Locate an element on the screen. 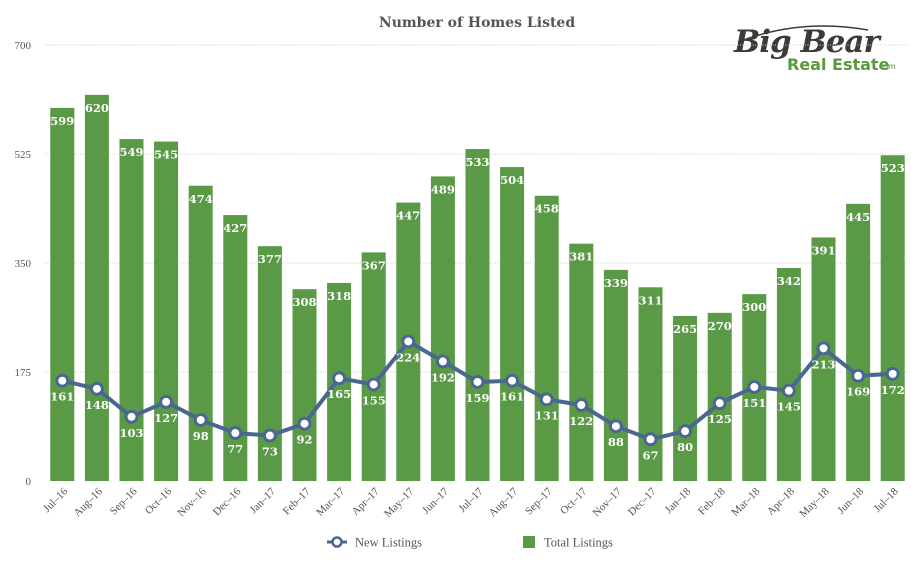 The width and height of the screenshot is (923, 562). line-value-label: 148 is located at coordinates (97, 405).